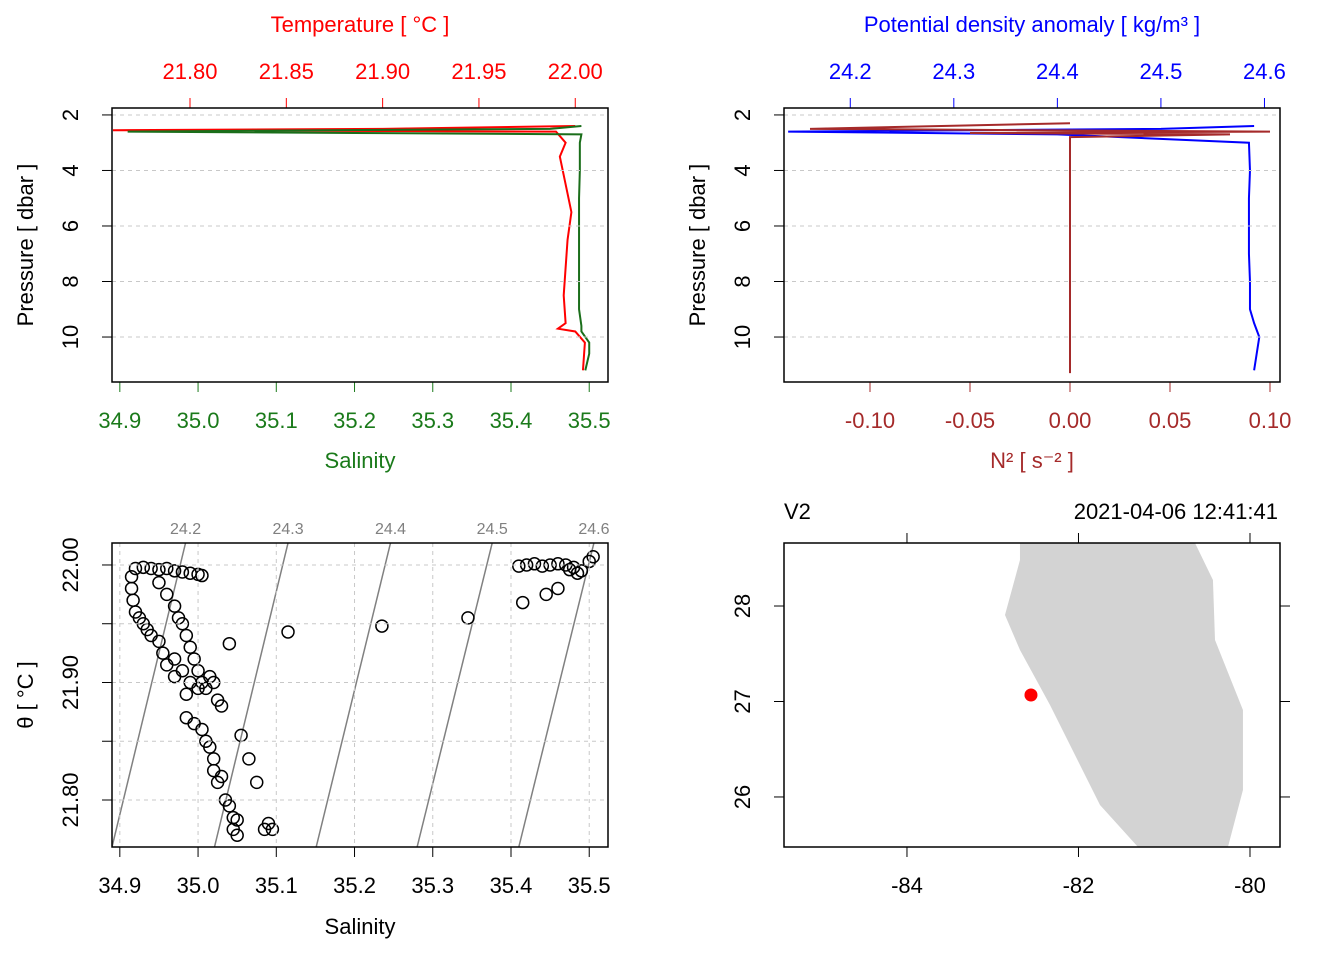 The height and width of the screenshot is (960, 1344). What do you see at coordinates (1270, 420) in the screenshot?
I see `x-tick-label: 0.10` at bounding box center [1270, 420].